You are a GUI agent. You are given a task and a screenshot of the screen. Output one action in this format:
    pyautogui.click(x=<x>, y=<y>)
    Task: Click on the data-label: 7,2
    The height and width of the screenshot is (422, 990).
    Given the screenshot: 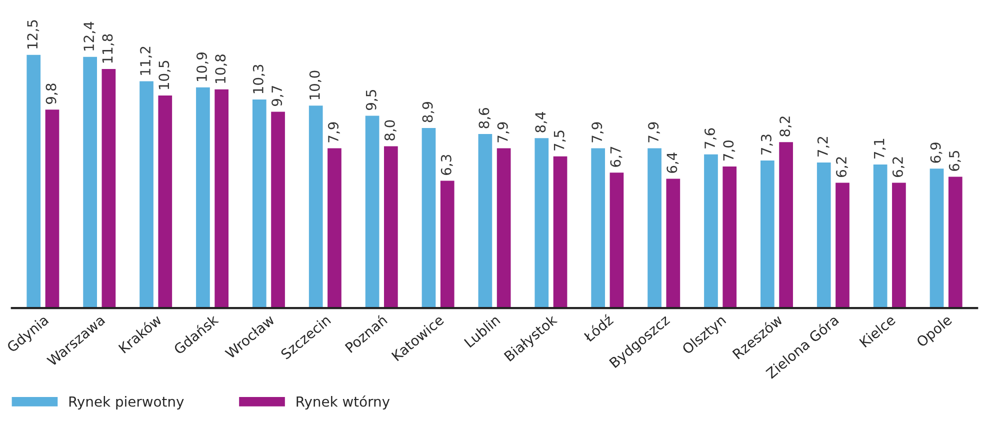 What is the action you would take?
    pyautogui.click(x=823, y=146)
    